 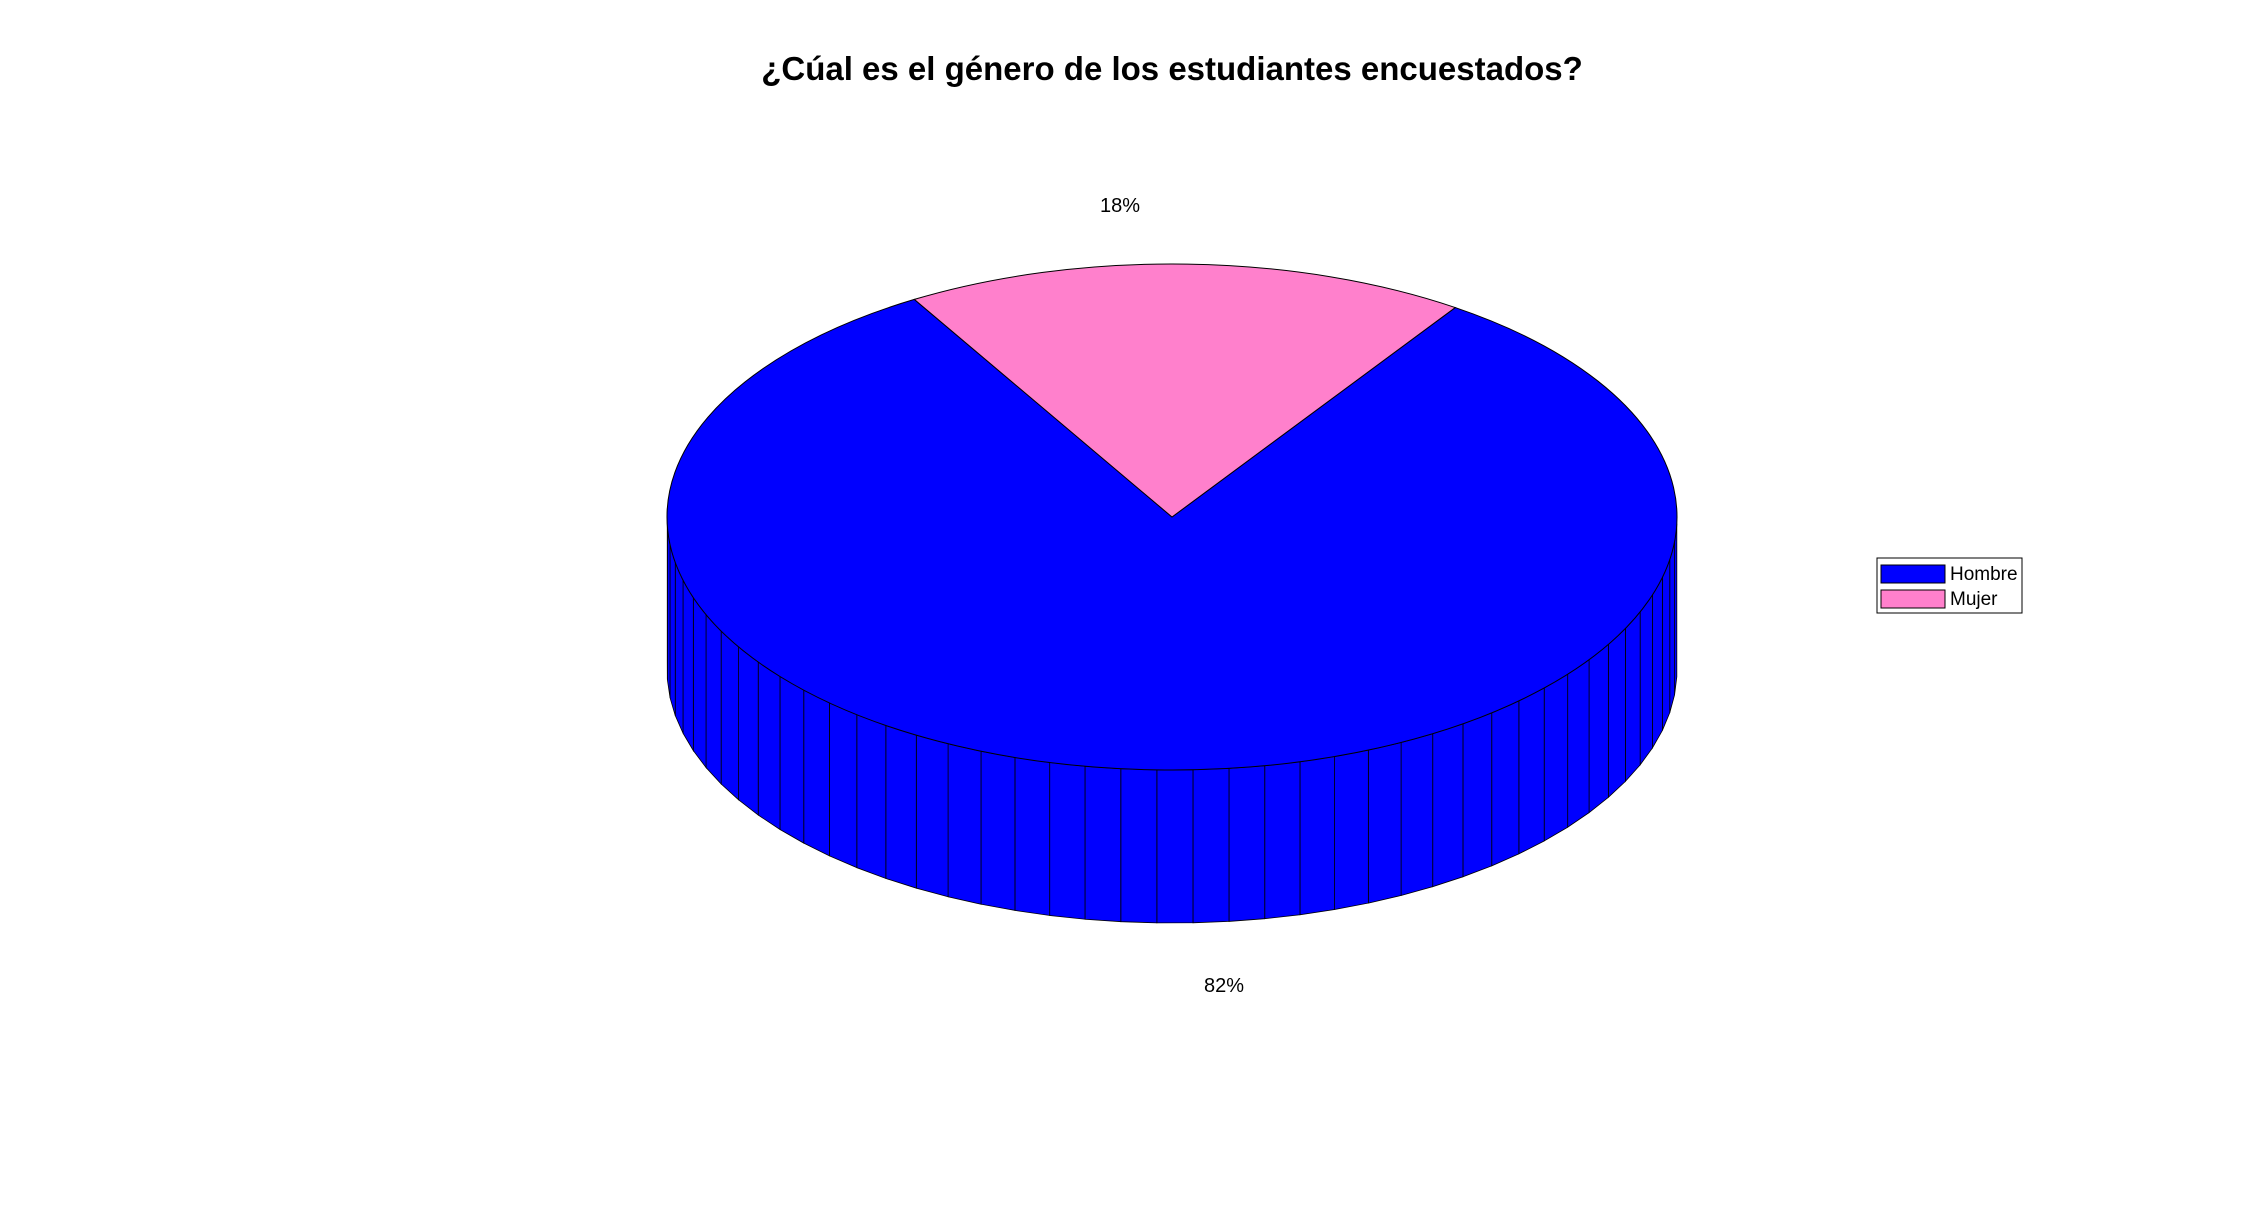 What do you see at coordinates (1913, 599) in the screenshot?
I see `legend-swatch-mujer` at bounding box center [1913, 599].